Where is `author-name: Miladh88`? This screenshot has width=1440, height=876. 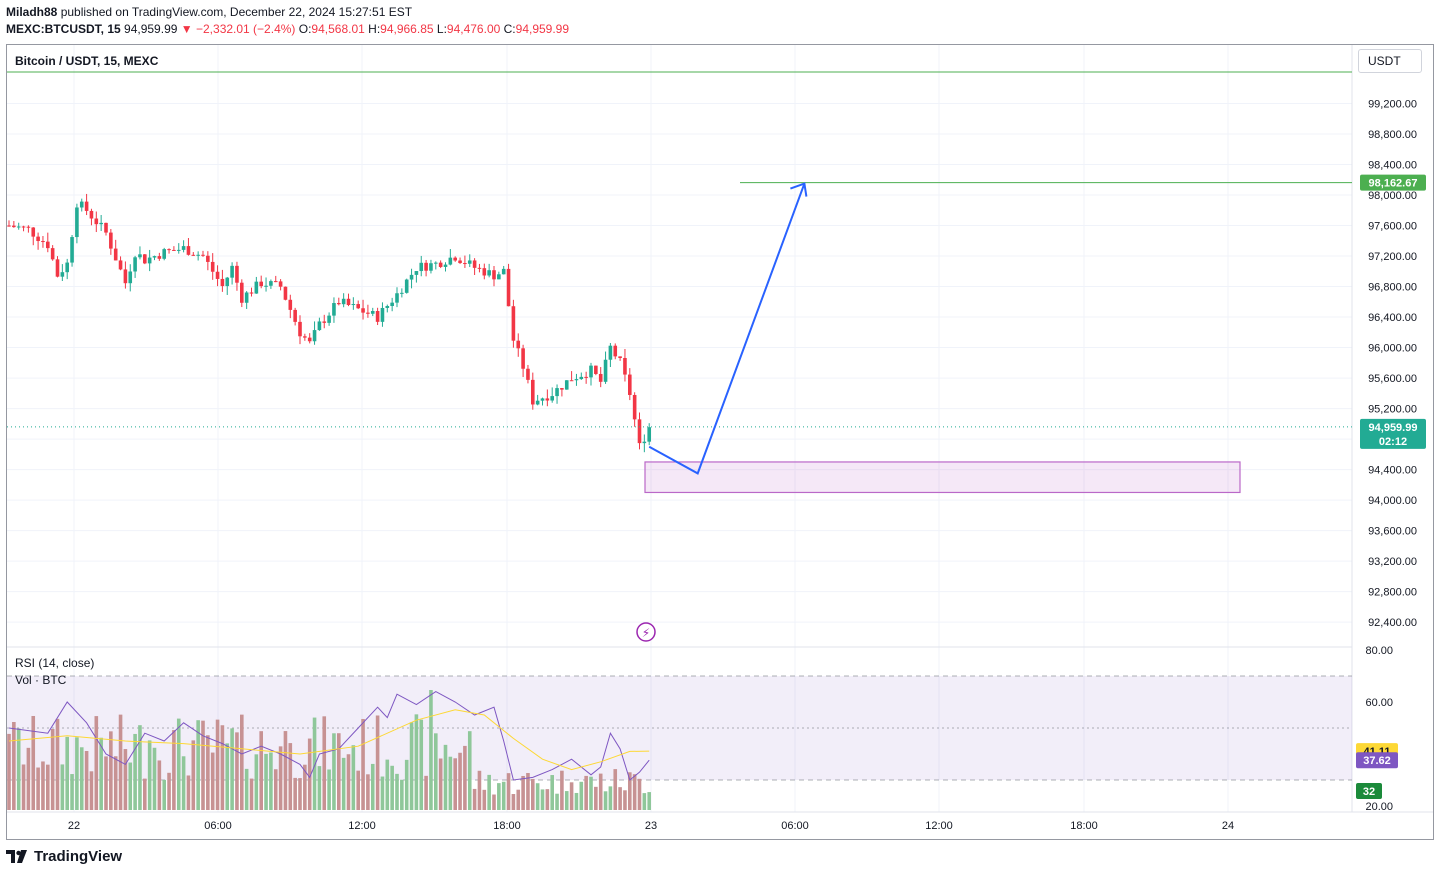 author-name: Miladh88 is located at coordinates (32, 12).